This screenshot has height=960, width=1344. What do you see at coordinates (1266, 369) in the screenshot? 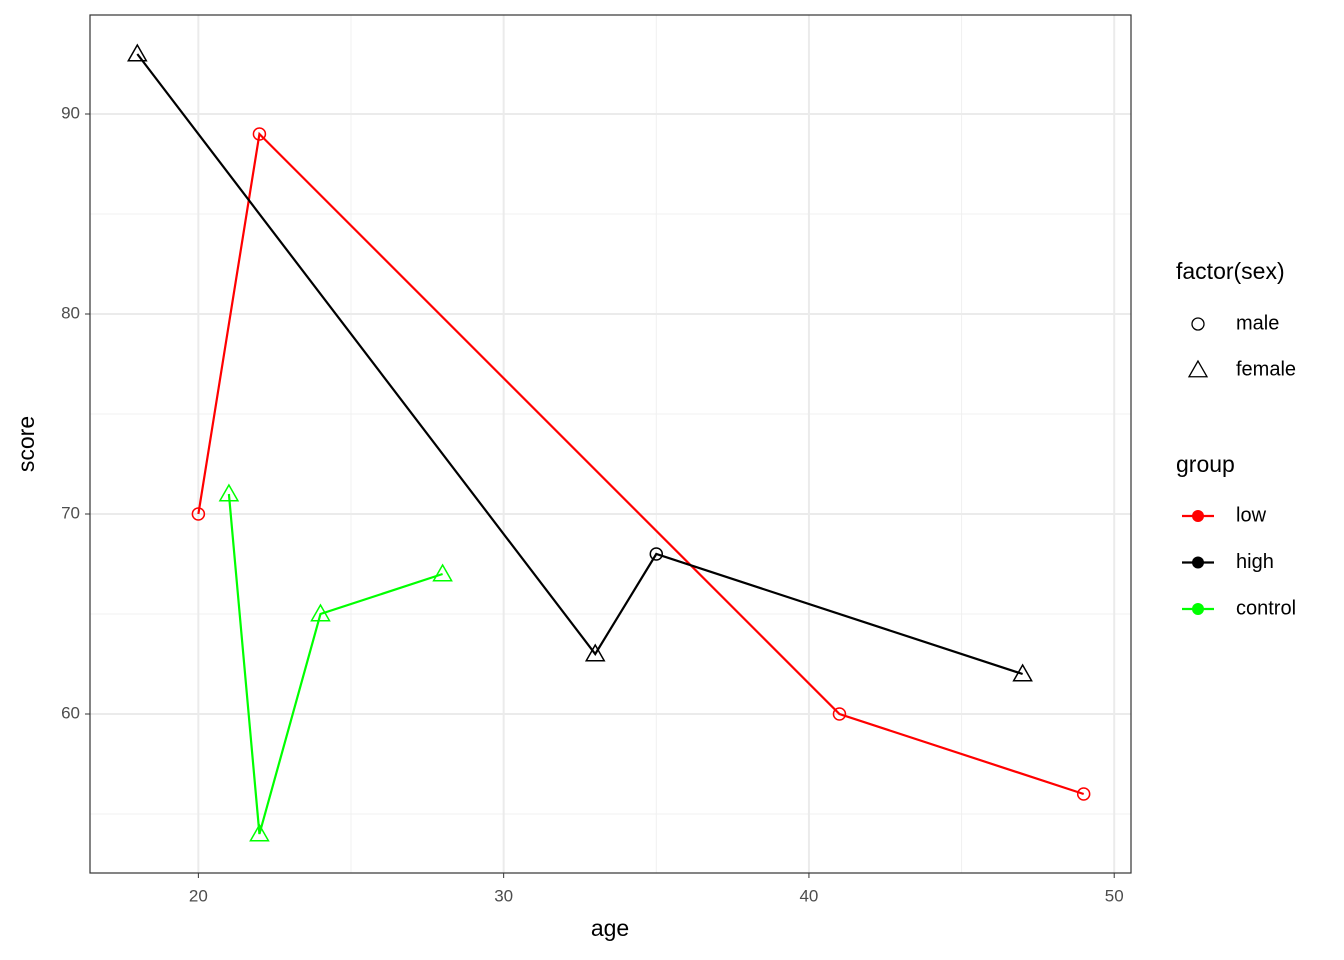
I see `legend-label: female` at bounding box center [1266, 369].